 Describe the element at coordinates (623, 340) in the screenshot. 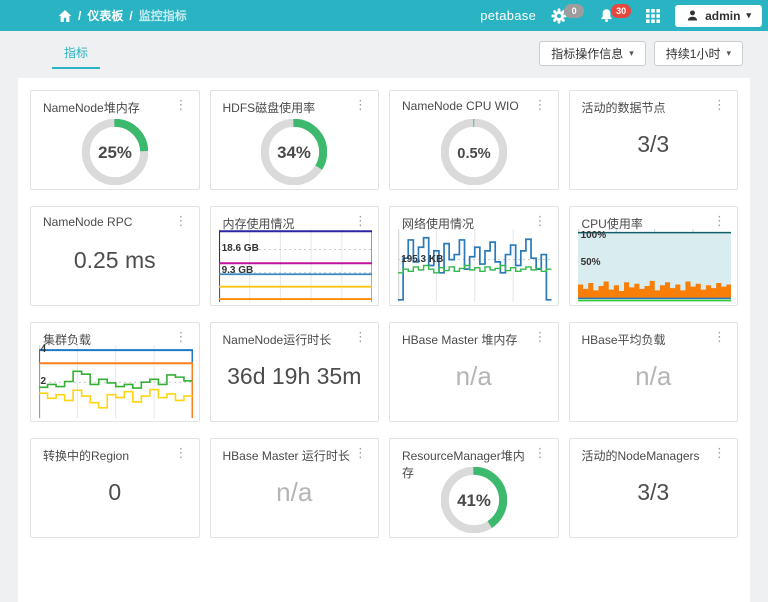

I see `card-title: HBase平均负载` at that location.